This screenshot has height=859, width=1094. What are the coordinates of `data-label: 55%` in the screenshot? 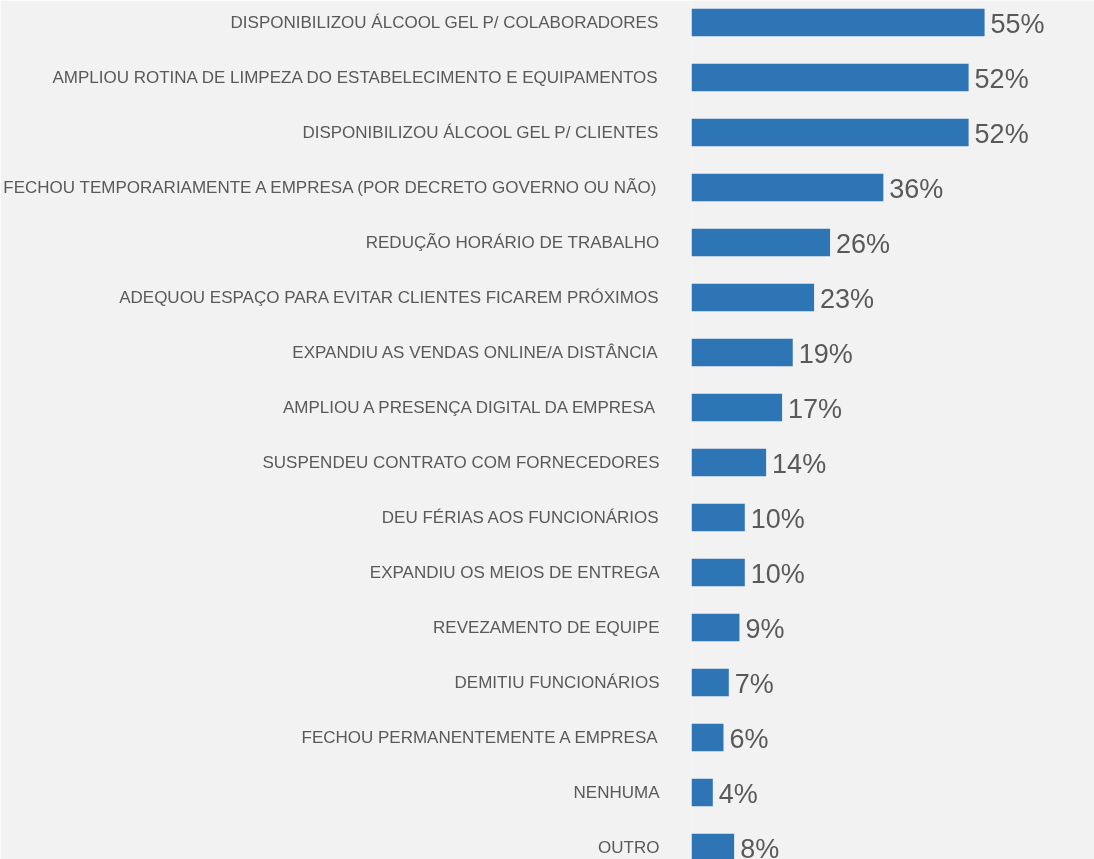 It's located at (1017, 24).